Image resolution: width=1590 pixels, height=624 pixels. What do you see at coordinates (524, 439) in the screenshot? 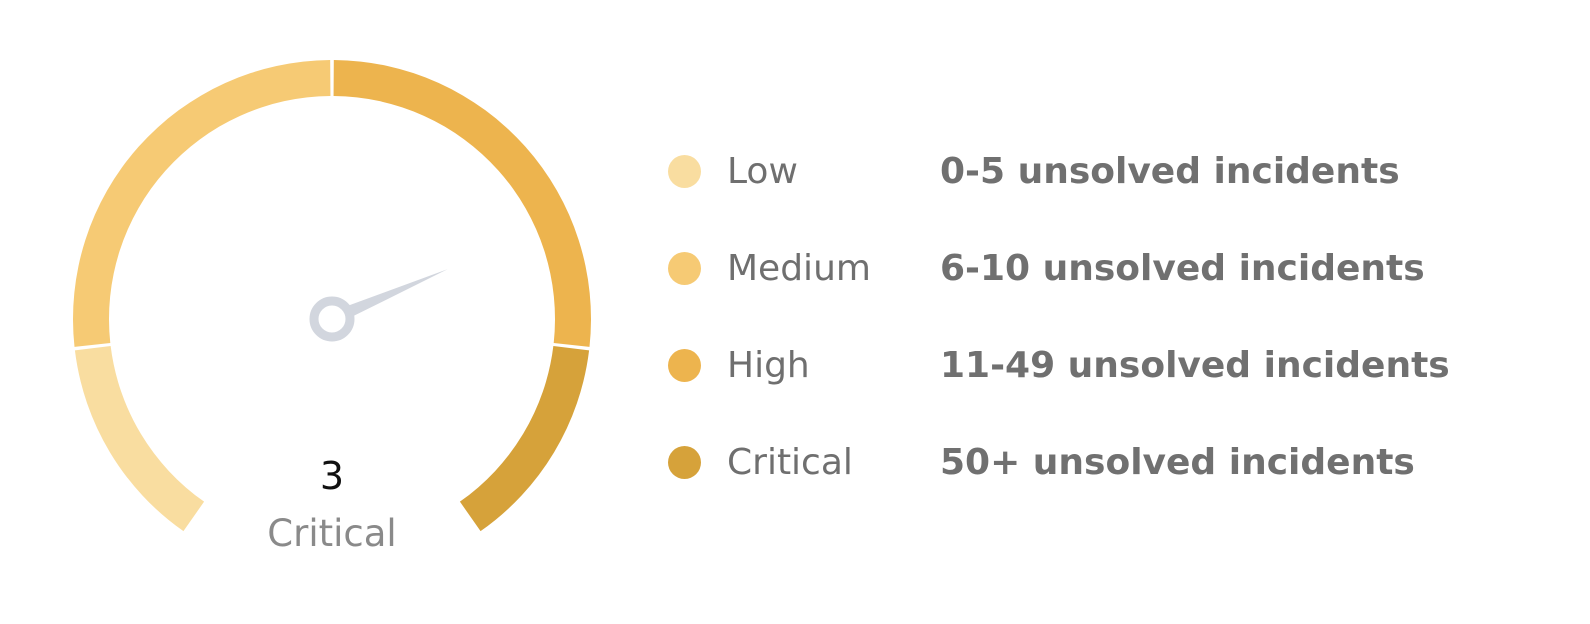
I see `gauge-band-critical` at bounding box center [524, 439].